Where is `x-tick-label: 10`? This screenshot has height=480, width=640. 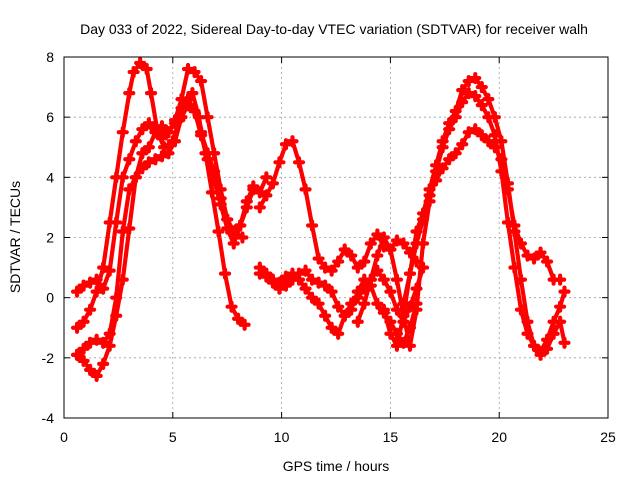 x-tick-label: 10 is located at coordinates (282, 437).